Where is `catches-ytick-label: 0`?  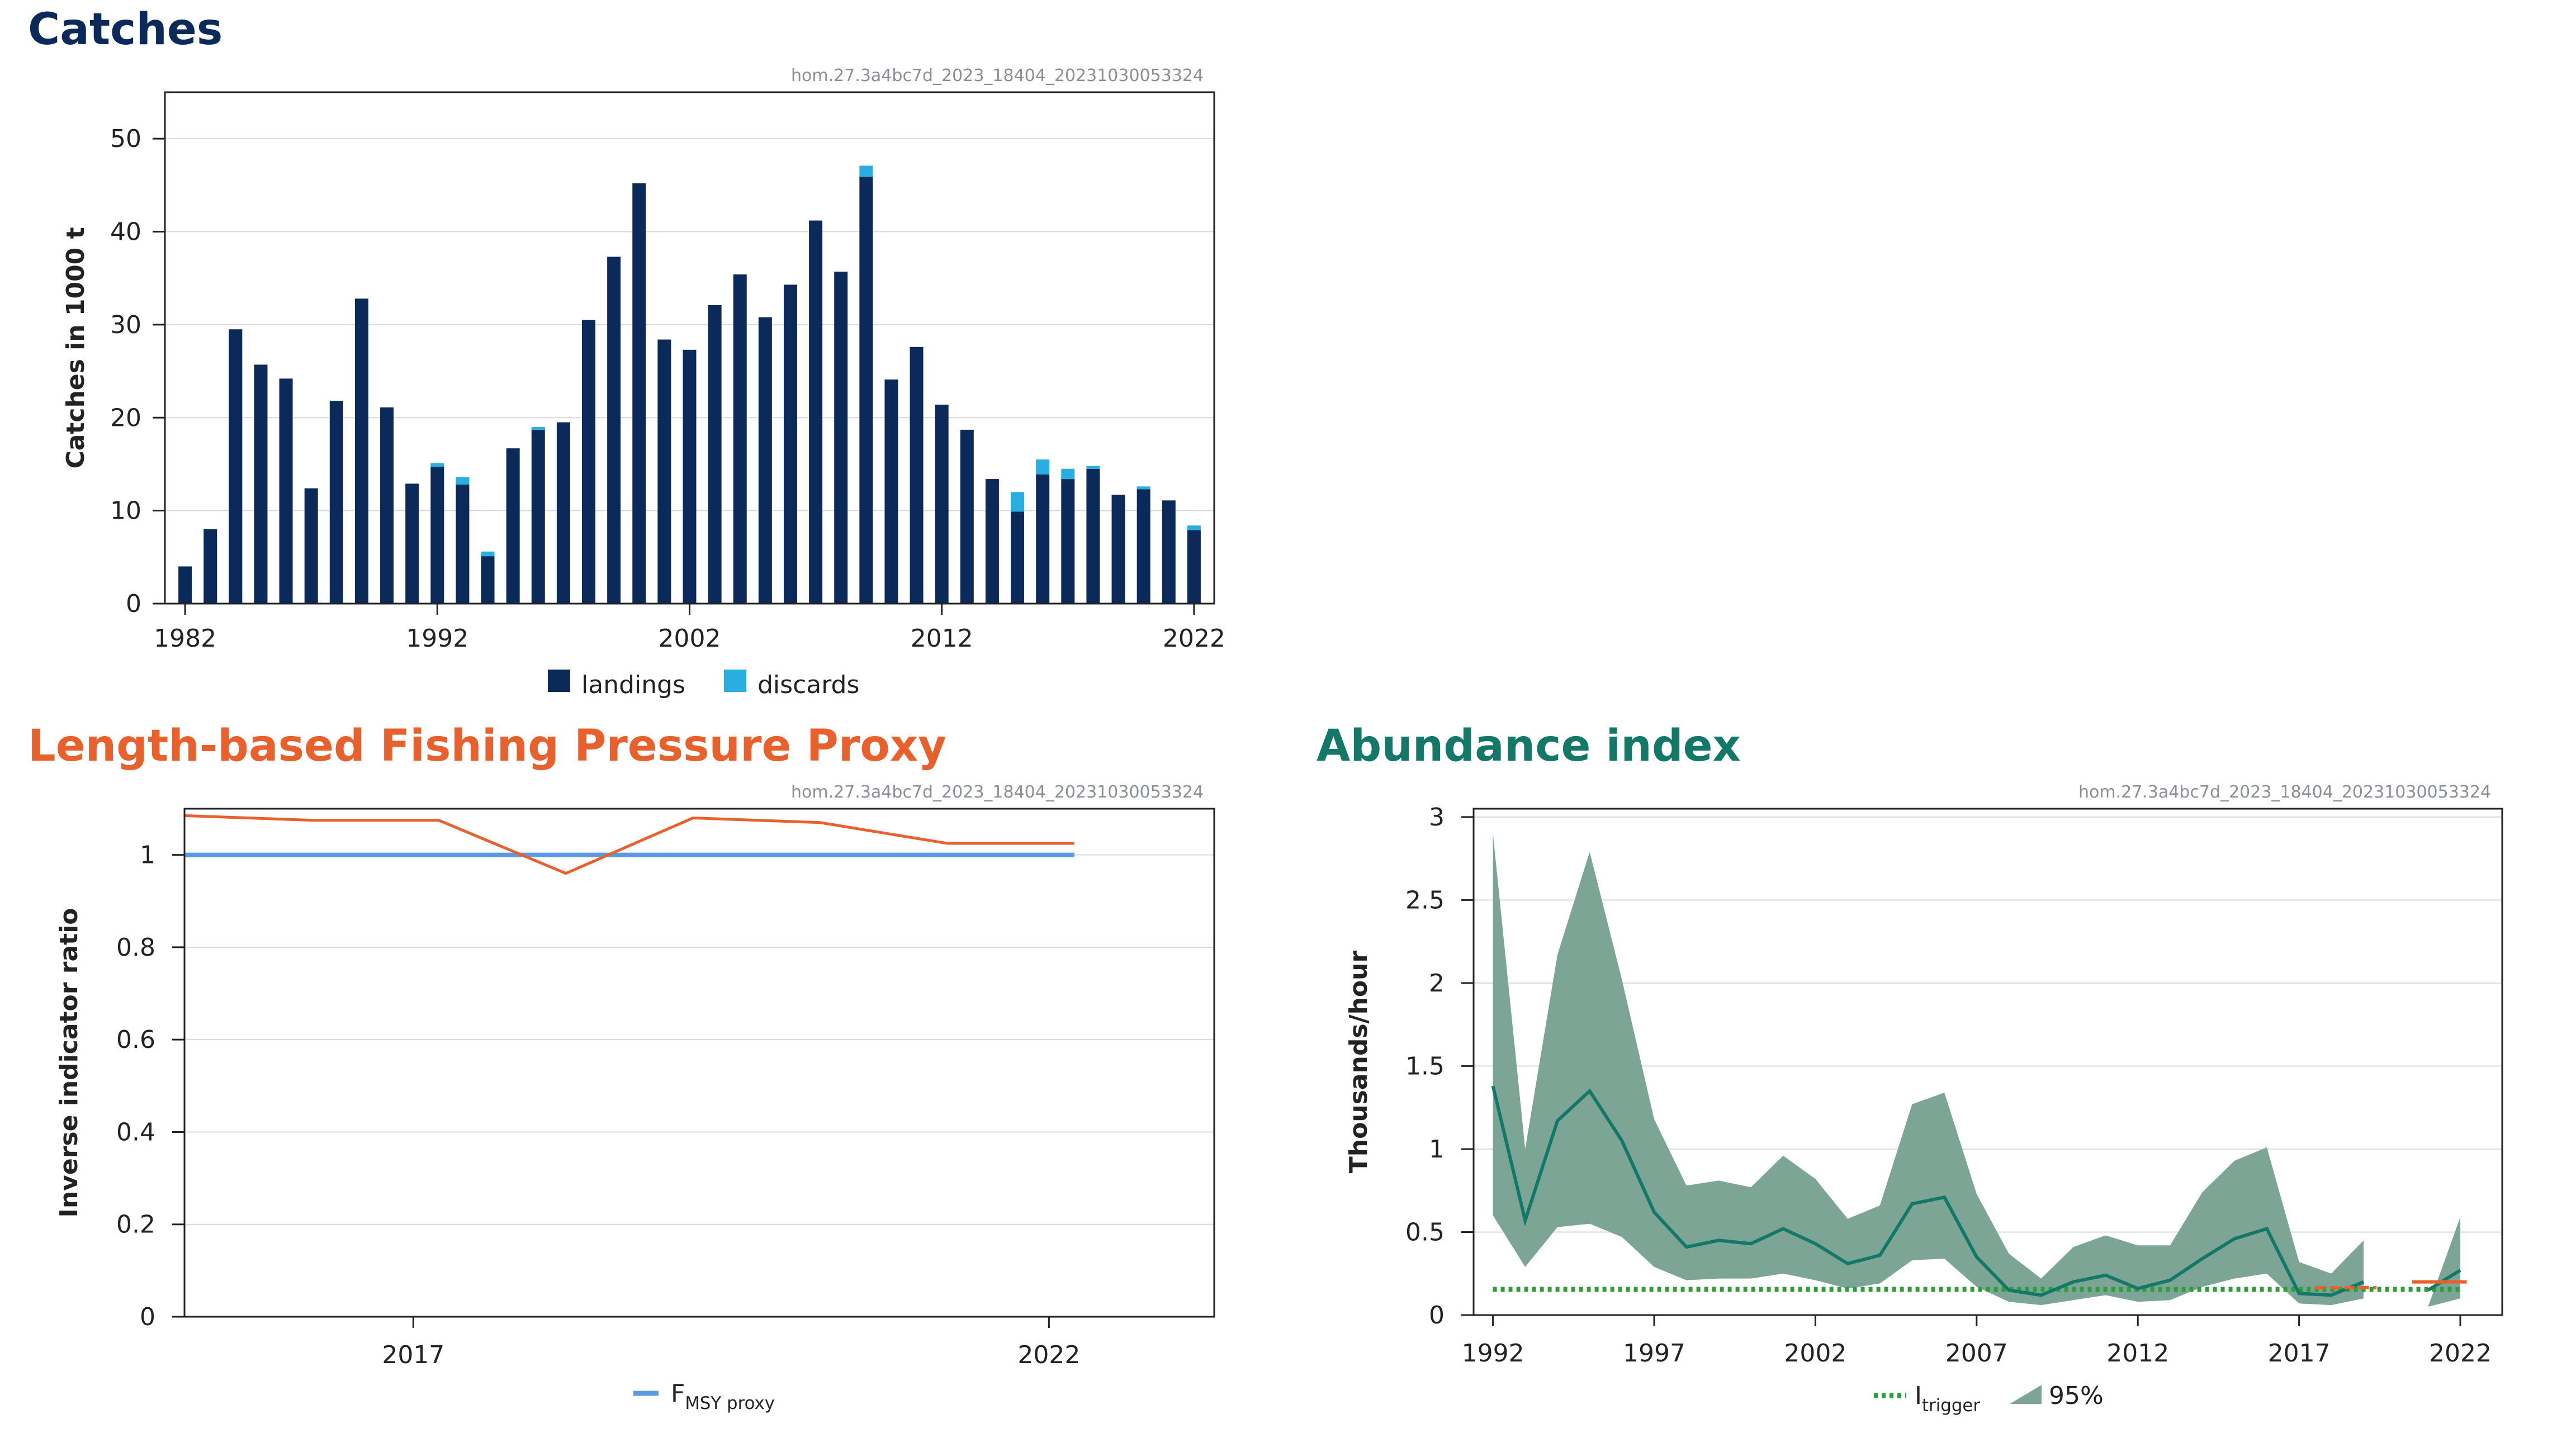
catches-ytick-label: 0 is located at coordinates (133, 604).